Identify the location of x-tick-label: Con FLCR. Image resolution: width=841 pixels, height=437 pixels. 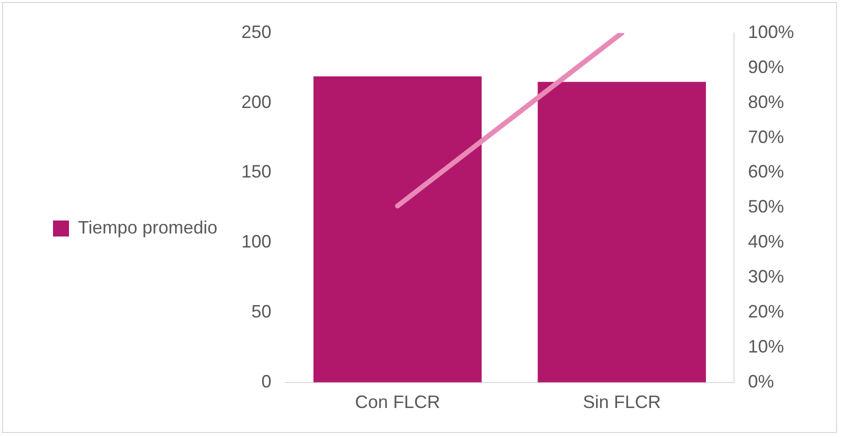
(397, 402).